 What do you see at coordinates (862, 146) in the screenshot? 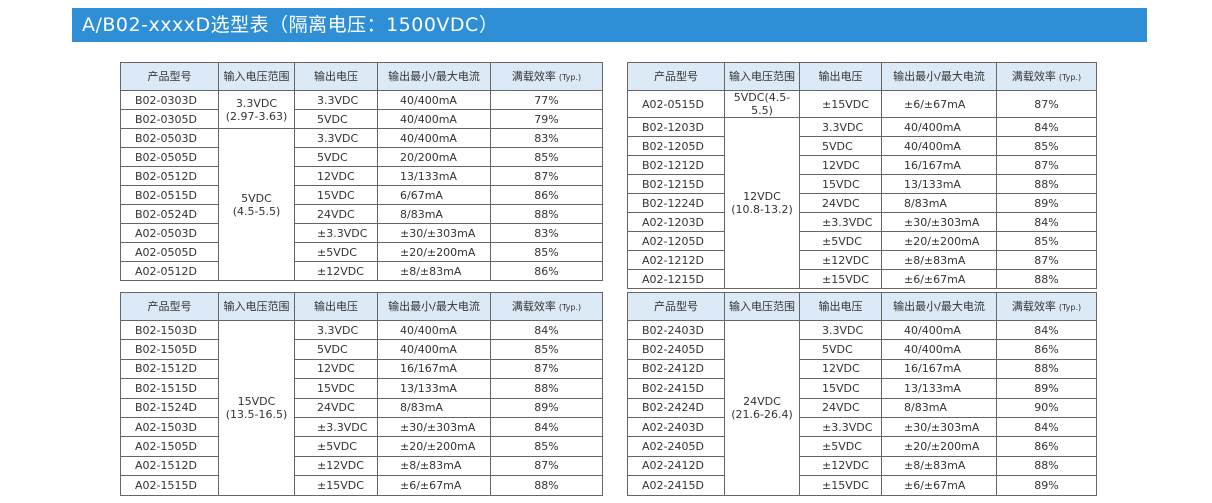
I see `data-row: B02-1205D 5VDC 40/400mA 85%` at bounding box center [862, 146].